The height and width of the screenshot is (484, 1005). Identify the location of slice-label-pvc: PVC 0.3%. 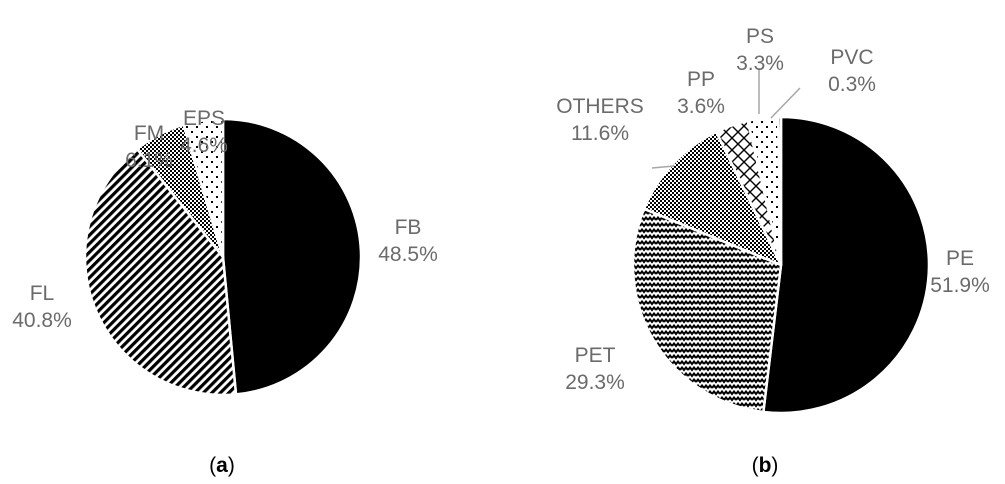
(852, 71).